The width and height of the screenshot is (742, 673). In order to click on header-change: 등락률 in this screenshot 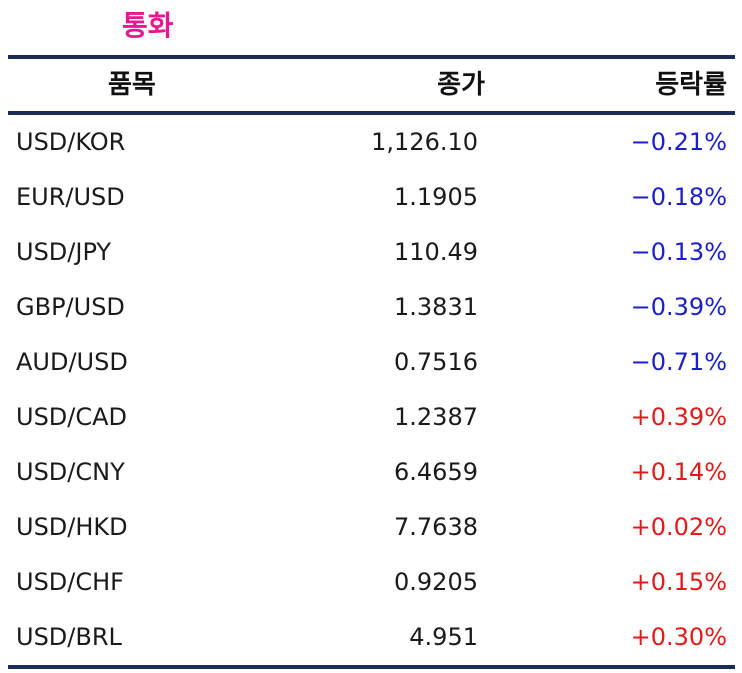, I will do `click(691, 85)`.